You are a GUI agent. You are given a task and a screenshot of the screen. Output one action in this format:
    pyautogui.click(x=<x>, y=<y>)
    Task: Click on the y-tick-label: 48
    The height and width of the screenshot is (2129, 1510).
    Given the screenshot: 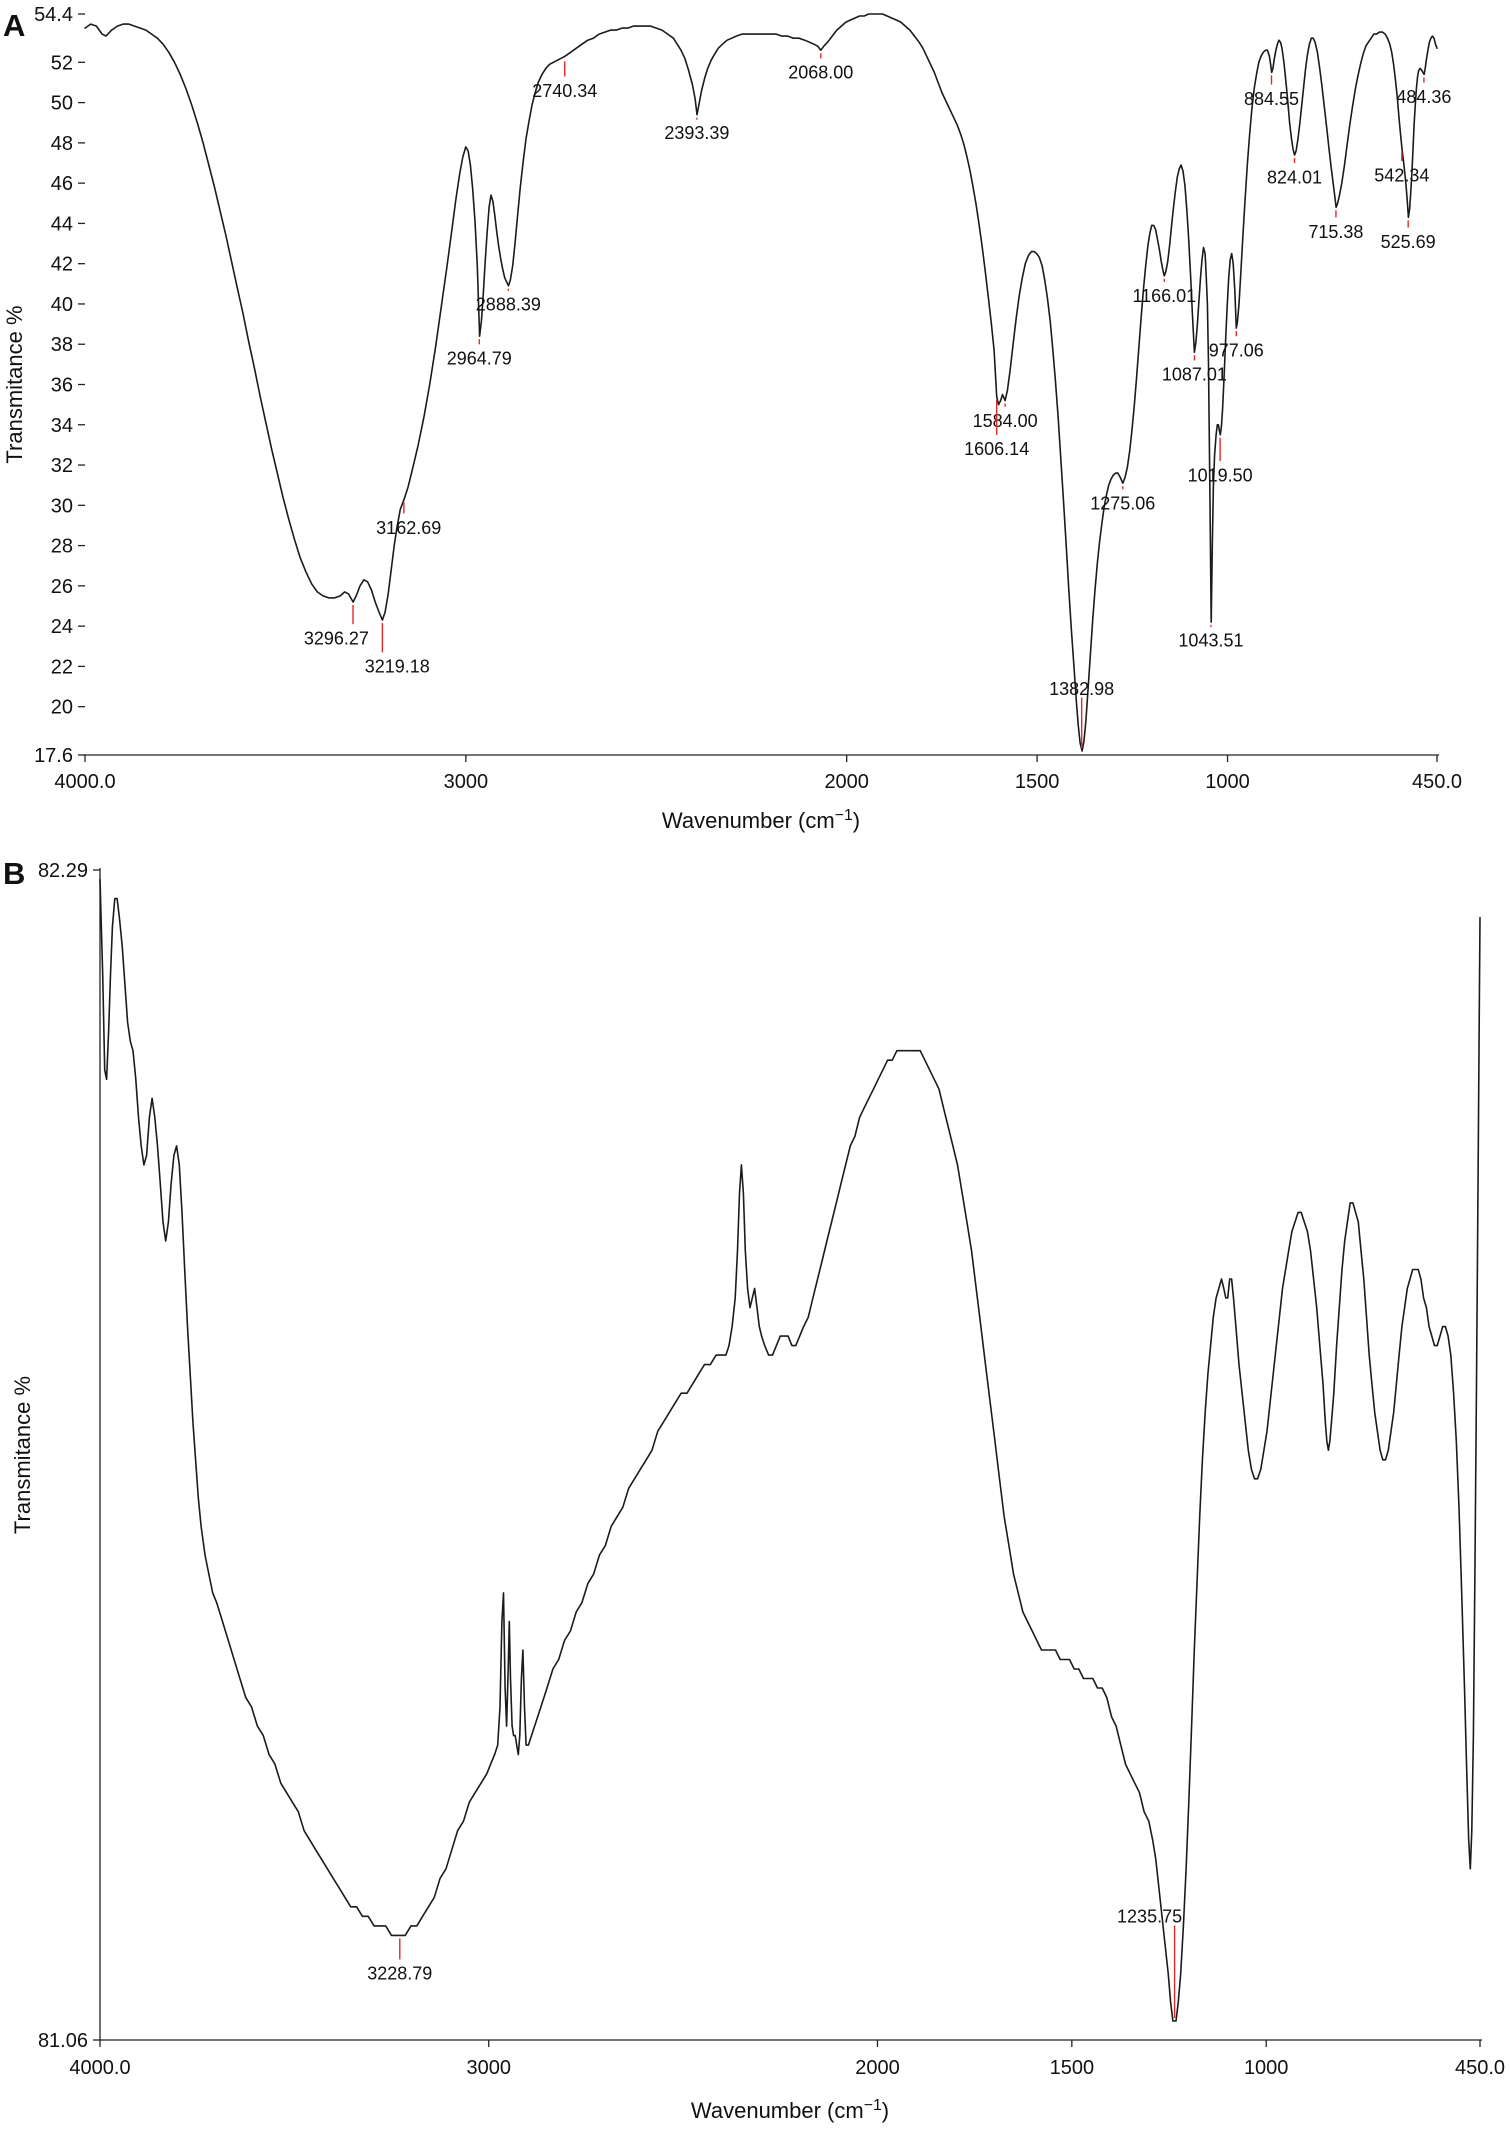 What is the action you would take?
    pyautogui.click(x=62, y=144)
    